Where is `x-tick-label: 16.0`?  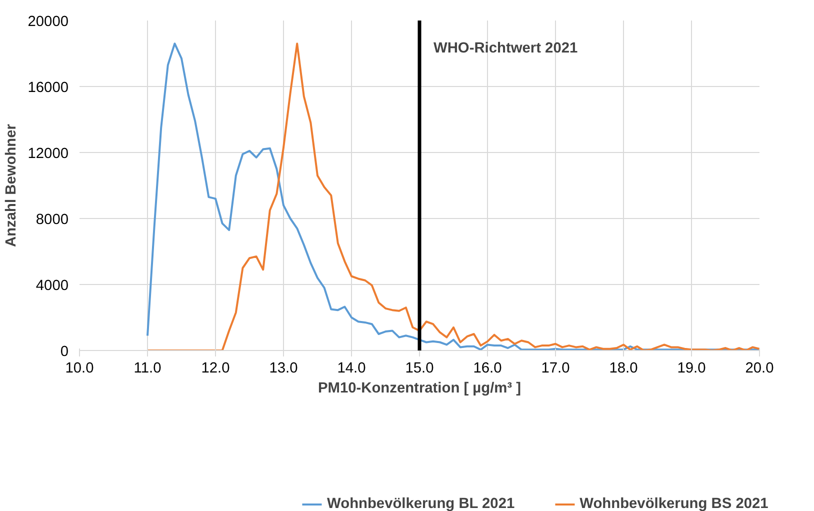
x-tick-label: 16.0 is located at coordinates (487, 368).